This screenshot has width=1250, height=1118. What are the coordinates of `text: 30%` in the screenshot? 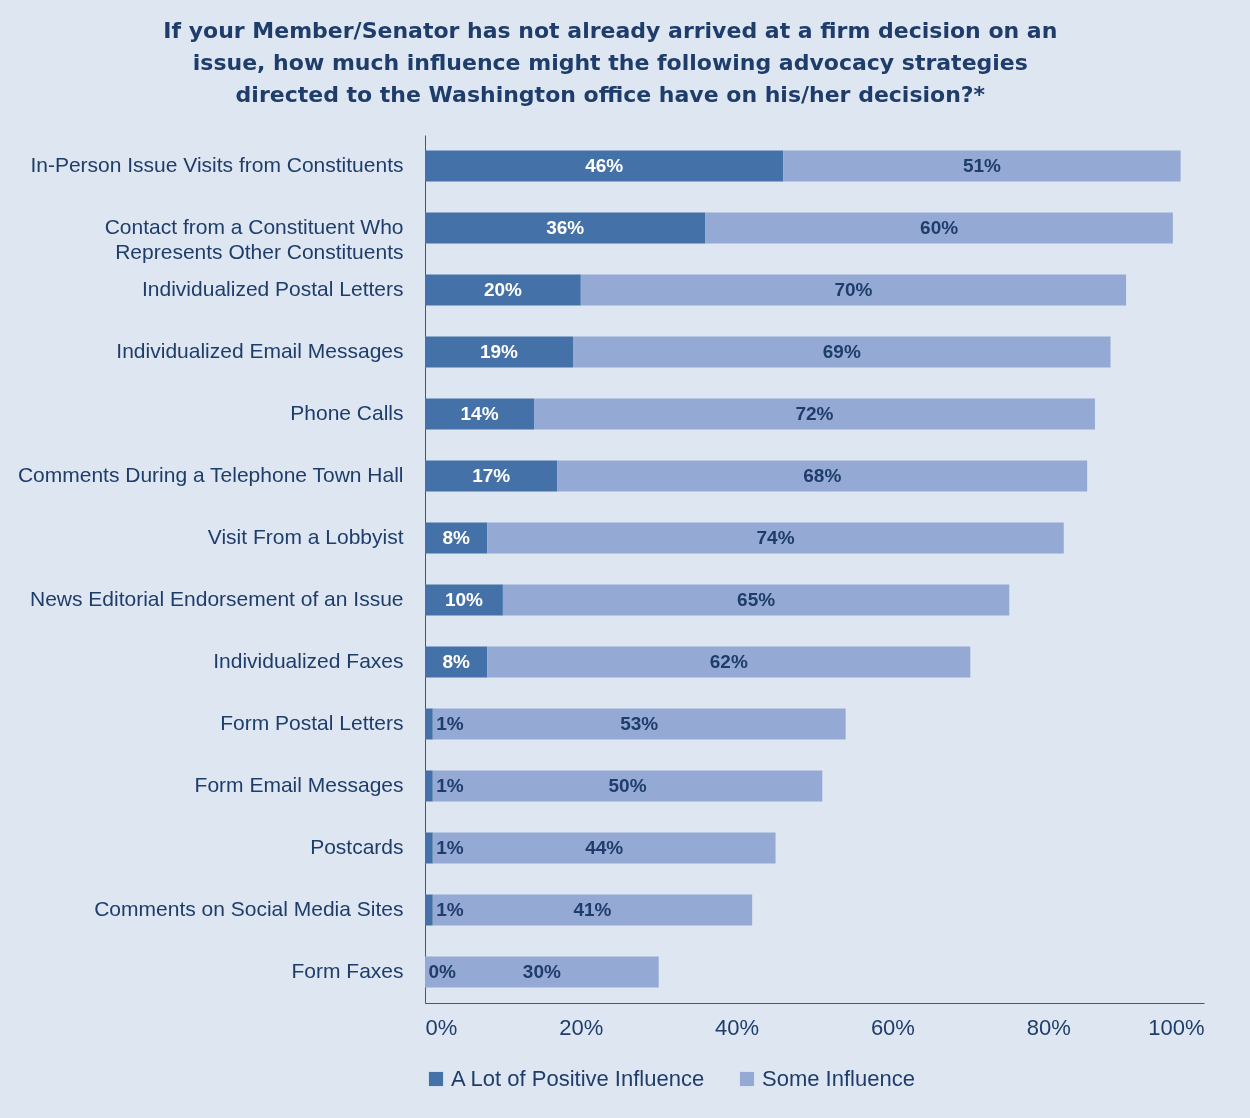 It's located at (541, 971).